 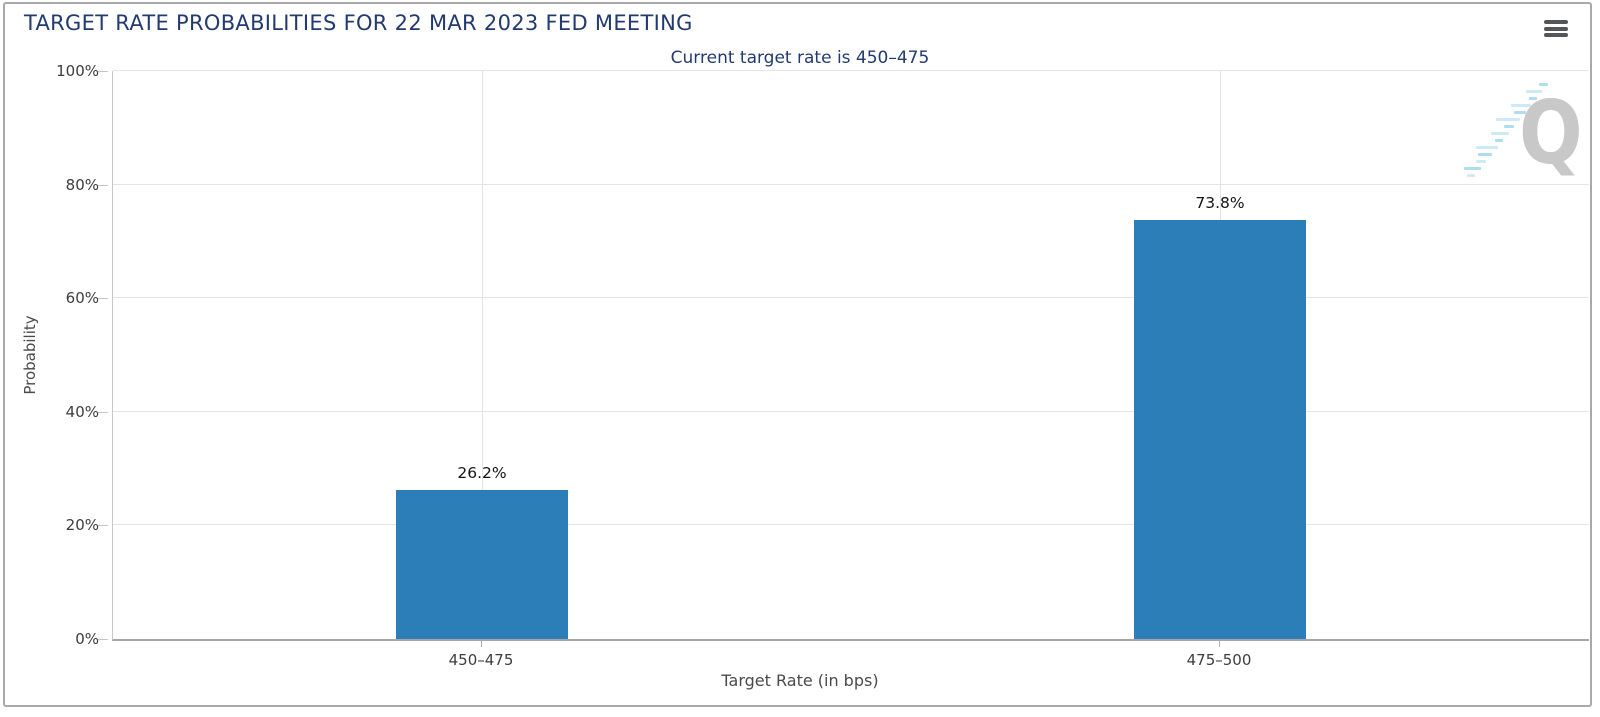 I want to click on y-tick-label: 60%, so click(x=82, y=298).